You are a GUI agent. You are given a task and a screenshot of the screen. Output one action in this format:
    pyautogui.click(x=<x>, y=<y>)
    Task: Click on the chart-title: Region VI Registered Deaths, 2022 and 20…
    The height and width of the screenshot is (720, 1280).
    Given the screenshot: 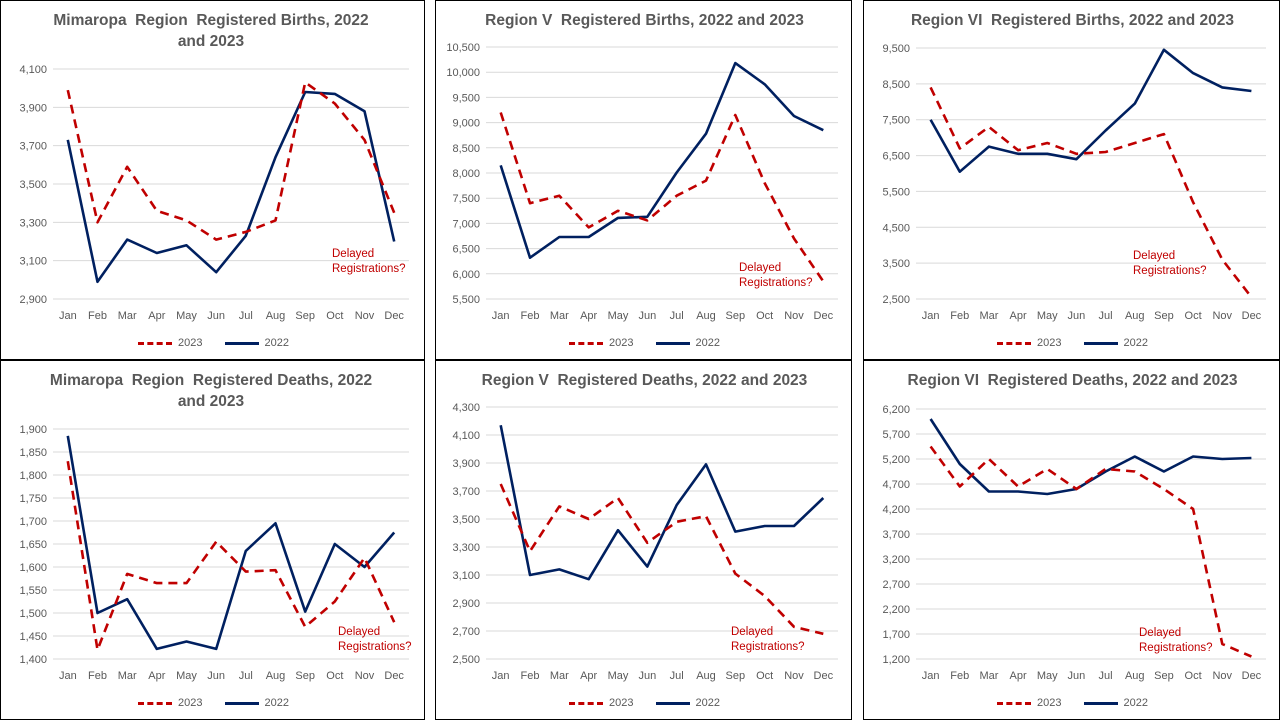 What is the action you would take?
    pyautogui.click(x=1072, y=380)
    